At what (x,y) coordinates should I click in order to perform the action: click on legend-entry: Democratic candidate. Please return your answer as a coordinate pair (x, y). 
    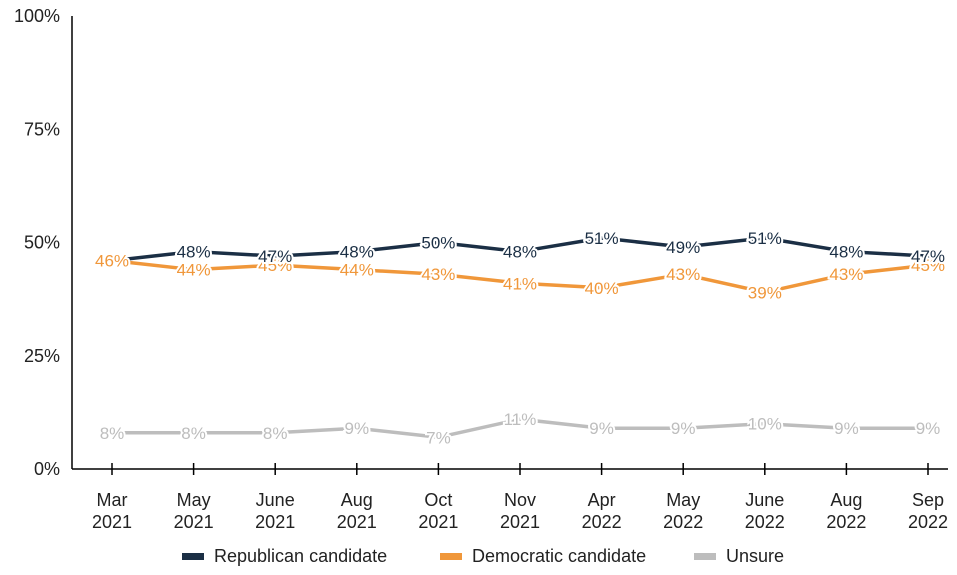
    Looking at the image, I should click on (559, 556).